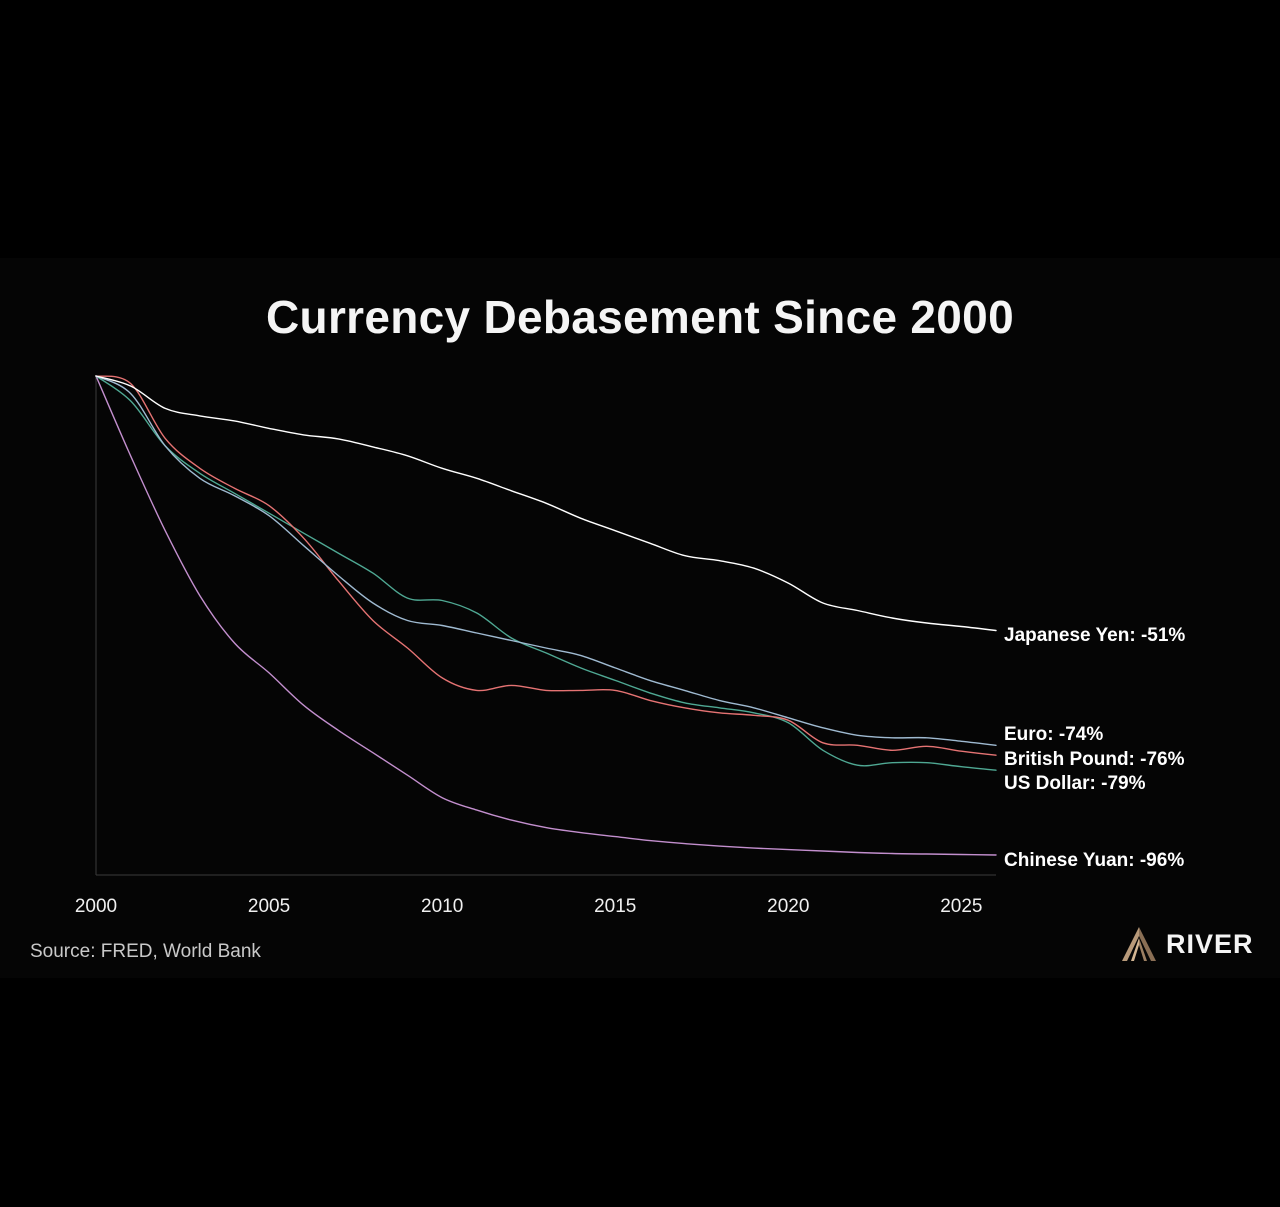 The width and height of the screenshot is (1280, 1207). What do you see at coordinates (615, 906) in the screenshot?
I see `x-tick-label-2015: 2015` at bounding box center [615, 906].